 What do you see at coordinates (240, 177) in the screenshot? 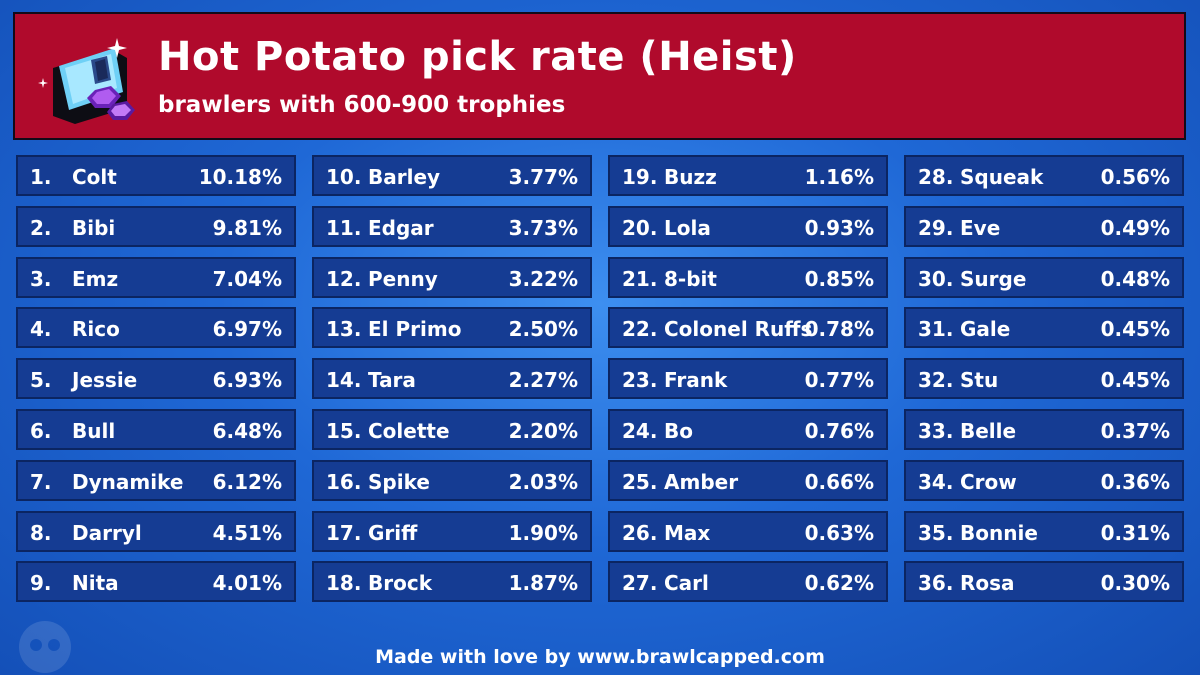
I see `pick-rate: 10.18%` at bounding box center [240, 177].